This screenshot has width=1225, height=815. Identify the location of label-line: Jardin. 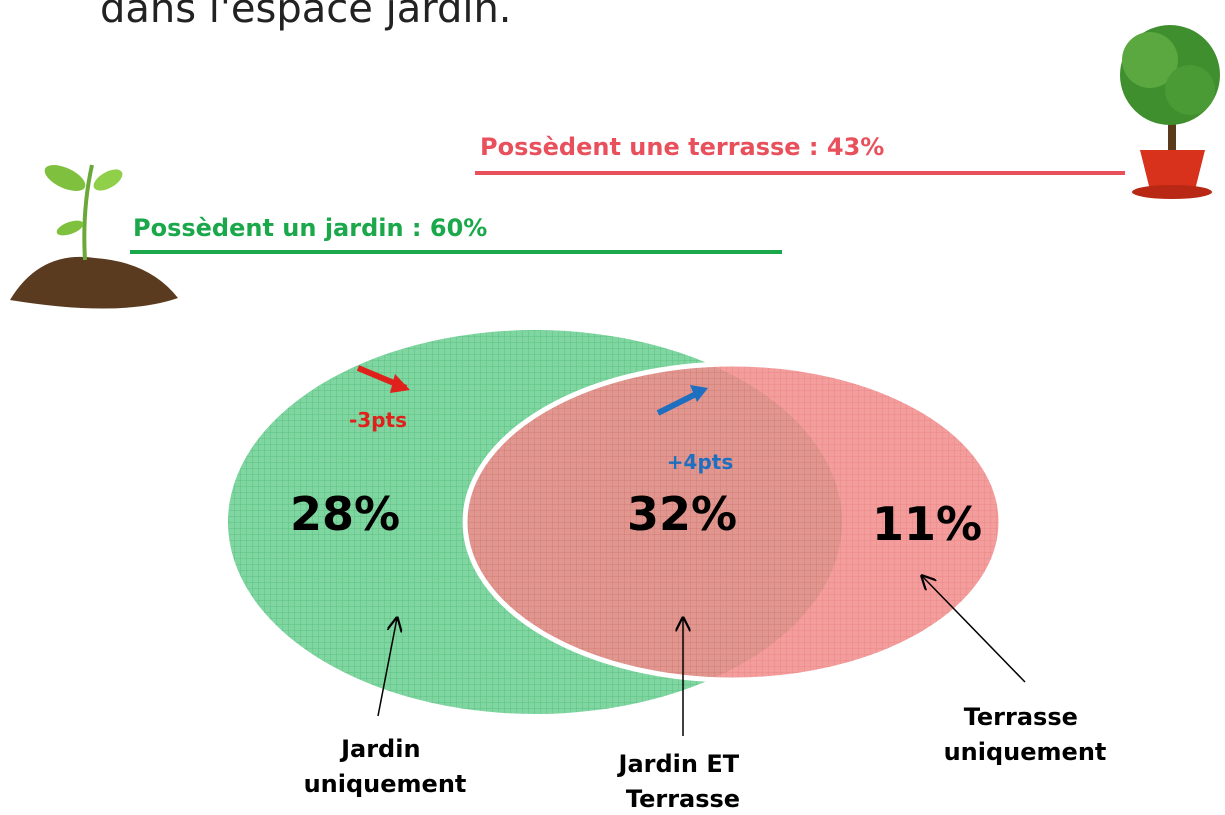
(379, 749).